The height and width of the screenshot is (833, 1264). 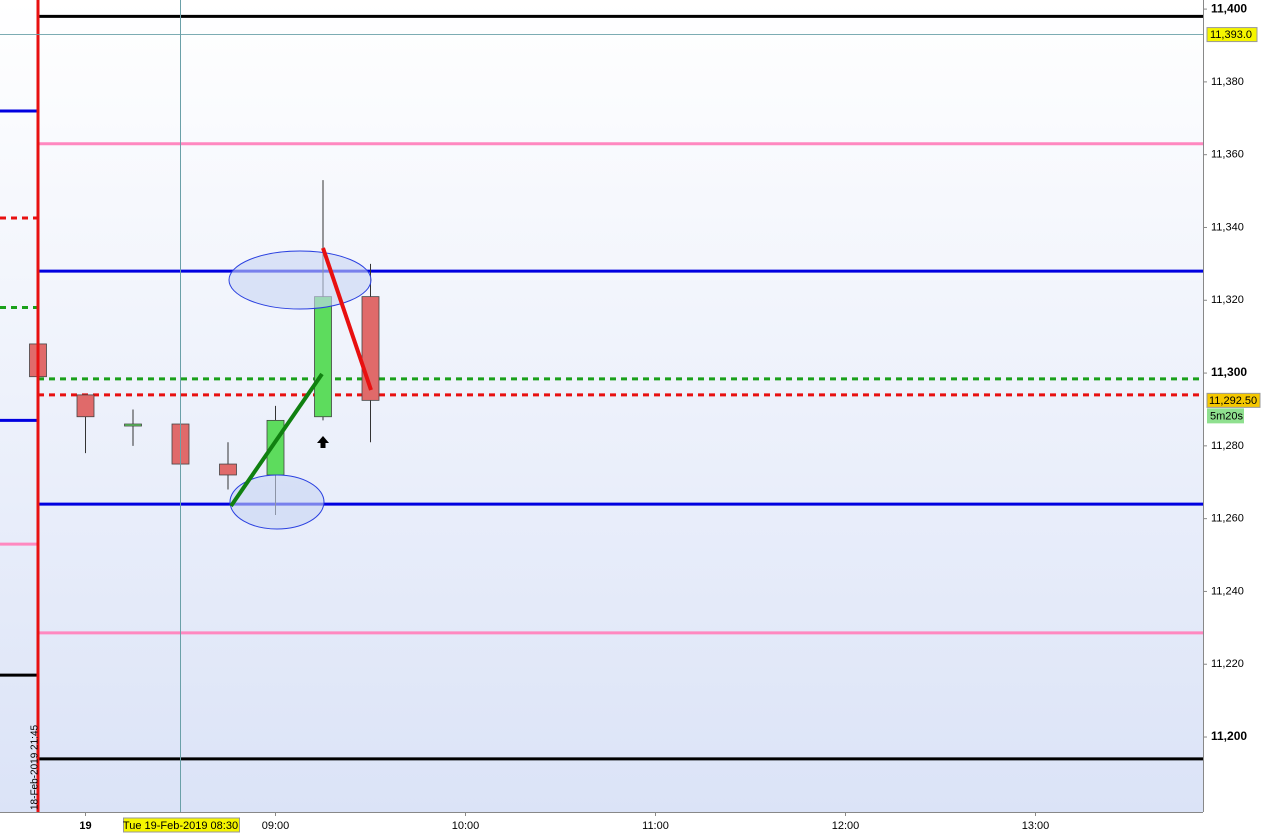 I want to click on x-tick-label: Tue 19-Feb-2019 08:30, so click(x=180, y=826).